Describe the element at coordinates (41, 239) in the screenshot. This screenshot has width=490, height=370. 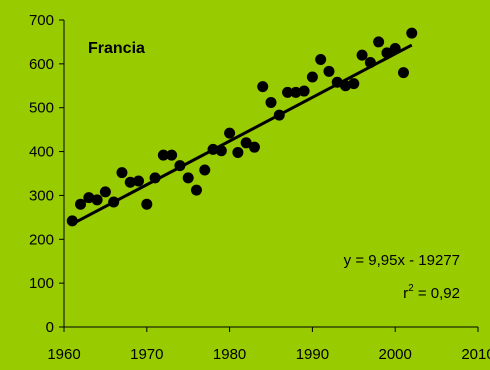
I see `y-tick-label: 200` at that location.